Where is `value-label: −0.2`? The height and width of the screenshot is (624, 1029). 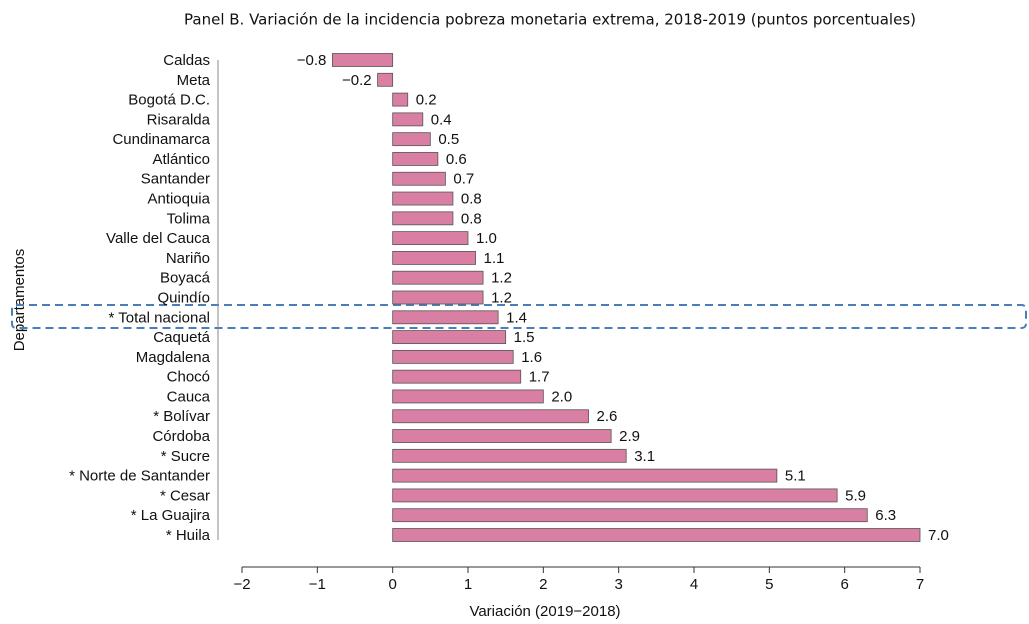
value-label: −0.2 is located at coordinates (357, 80).